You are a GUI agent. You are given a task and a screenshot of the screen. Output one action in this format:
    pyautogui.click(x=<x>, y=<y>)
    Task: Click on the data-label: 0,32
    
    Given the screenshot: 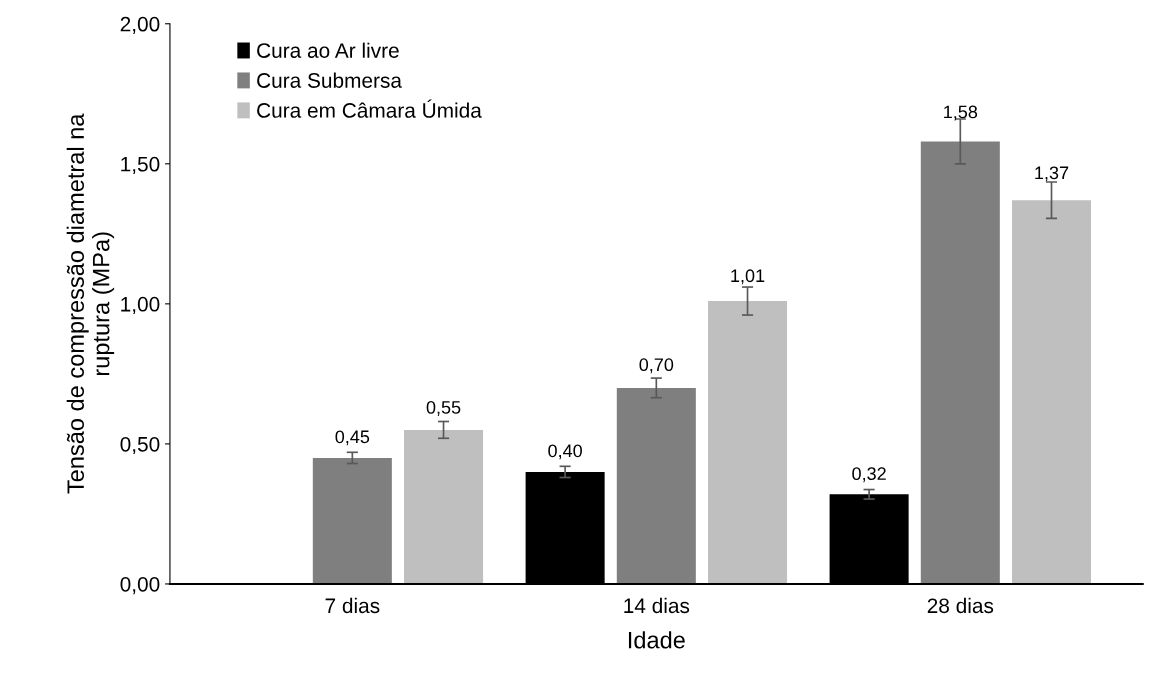 What is the action you would take?
    pyautogui.click(x=869, y=475)
    